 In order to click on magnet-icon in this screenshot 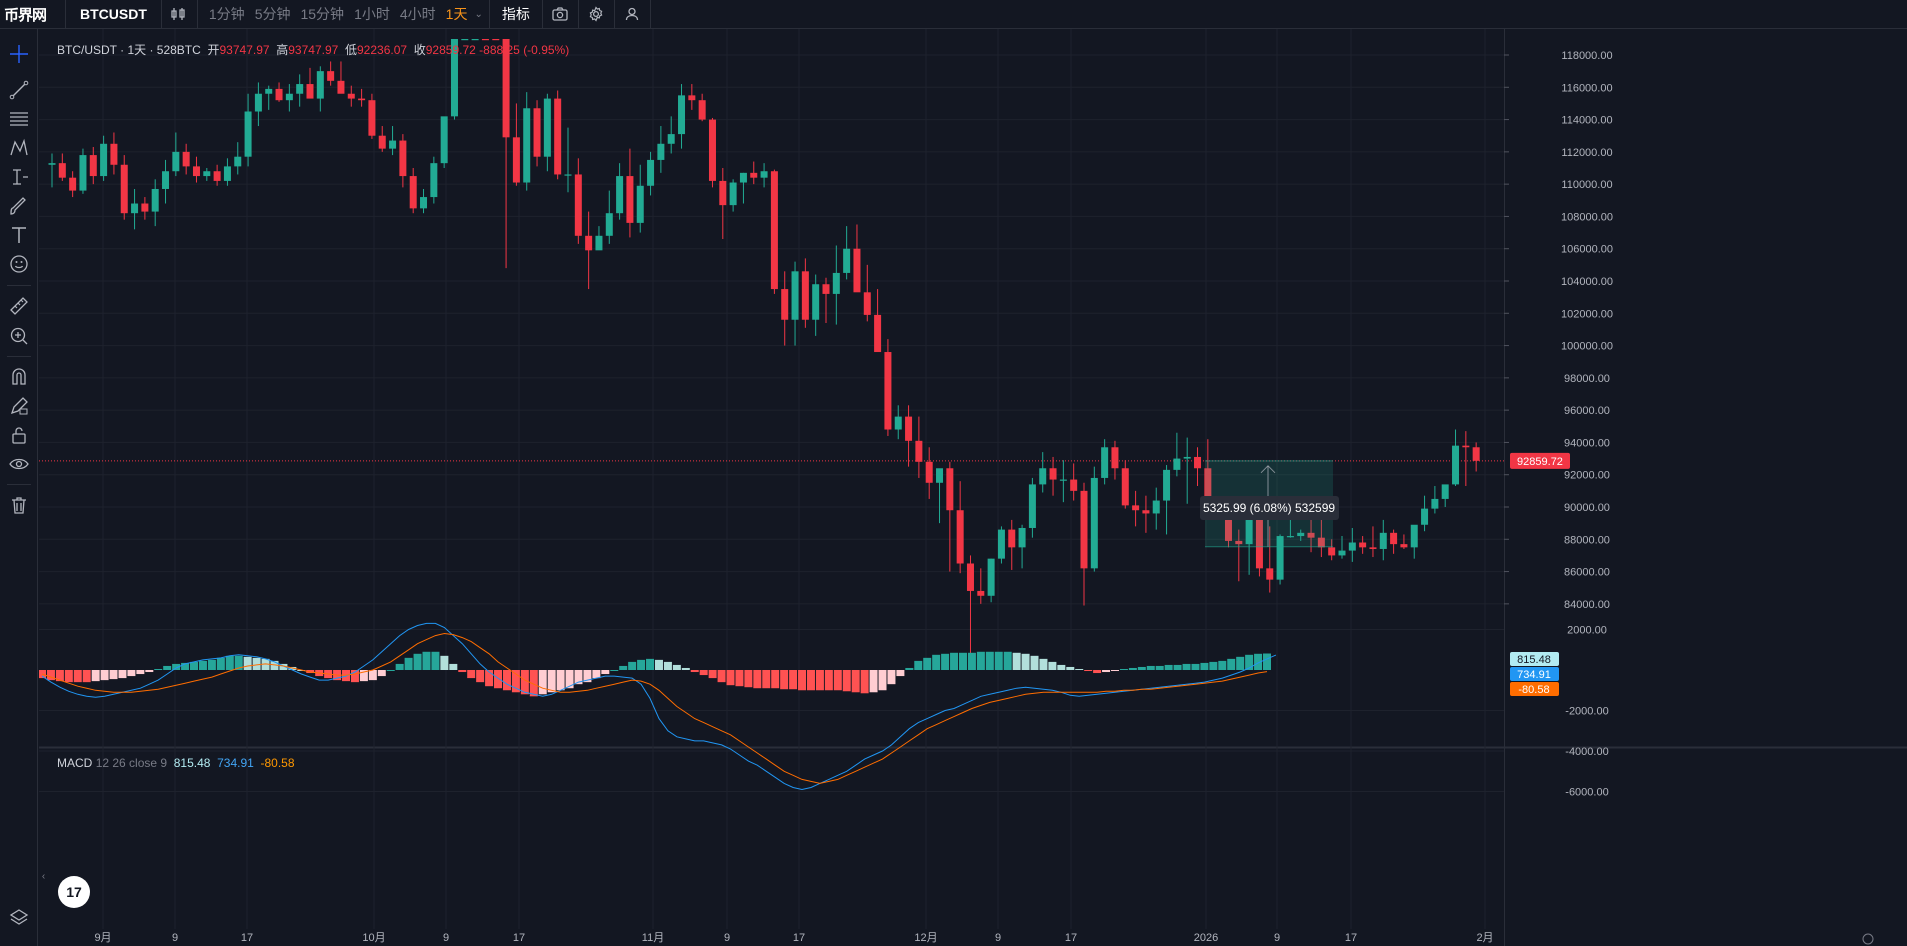, I will do `click(19, 377)`.